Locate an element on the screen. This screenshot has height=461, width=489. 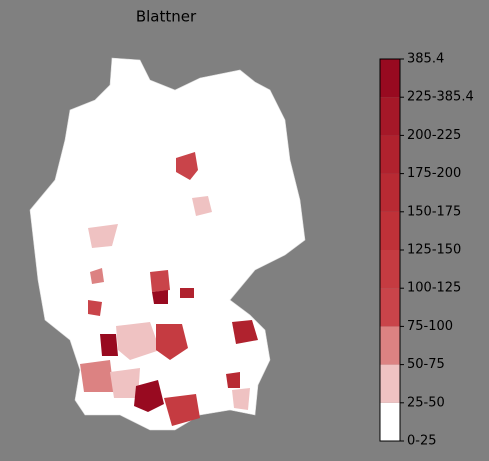
map-title: Blattner is located at coordinates (166, 17).